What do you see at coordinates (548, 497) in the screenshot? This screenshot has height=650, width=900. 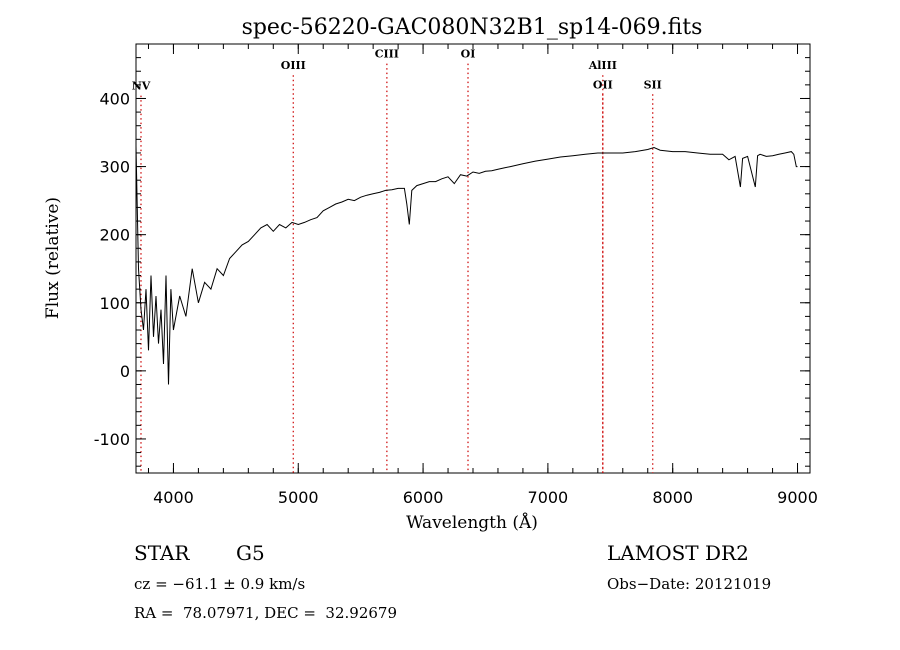 I see `x-tick-label: 7000` at bounding box center [548, 497].